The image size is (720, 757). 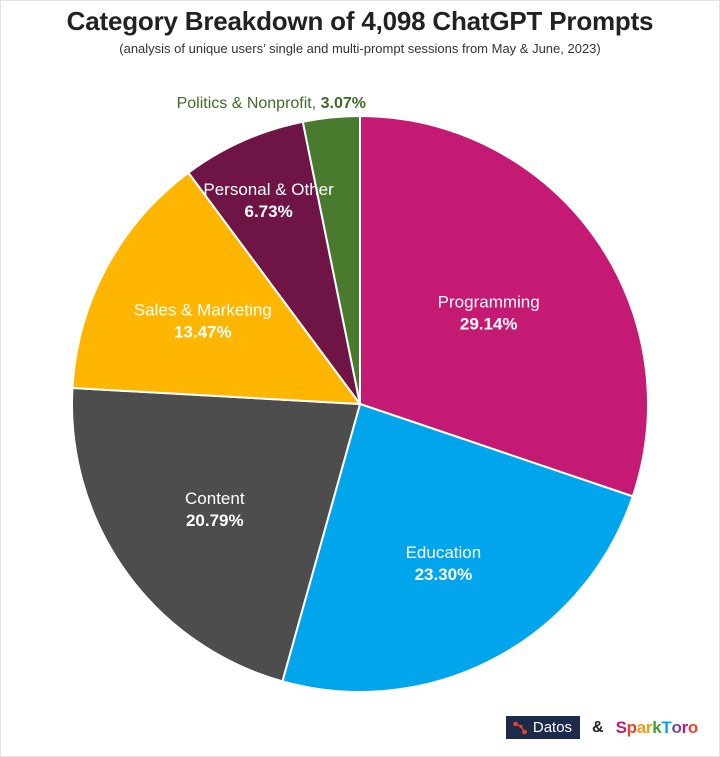 What do you see at coordinates (268, 211) in the screenshot?
I see `slice-value-label: 6.73%` at bounding box center [268, 211].